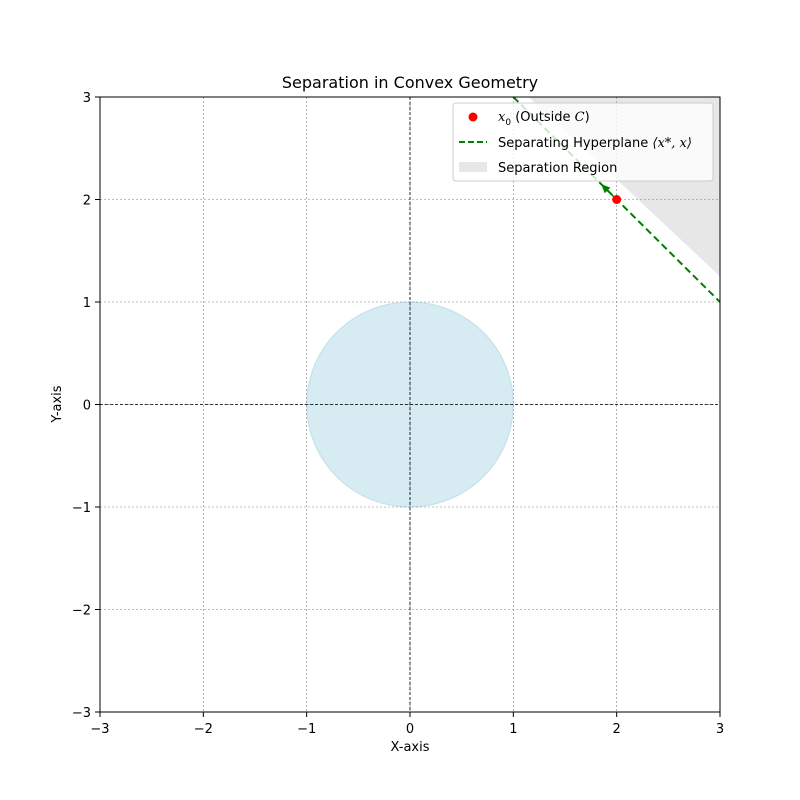 The image size is (800, 800). Describe the element at coordinates (99, 729) in the screenshot. I see `x-tick-label: −3` at that location.